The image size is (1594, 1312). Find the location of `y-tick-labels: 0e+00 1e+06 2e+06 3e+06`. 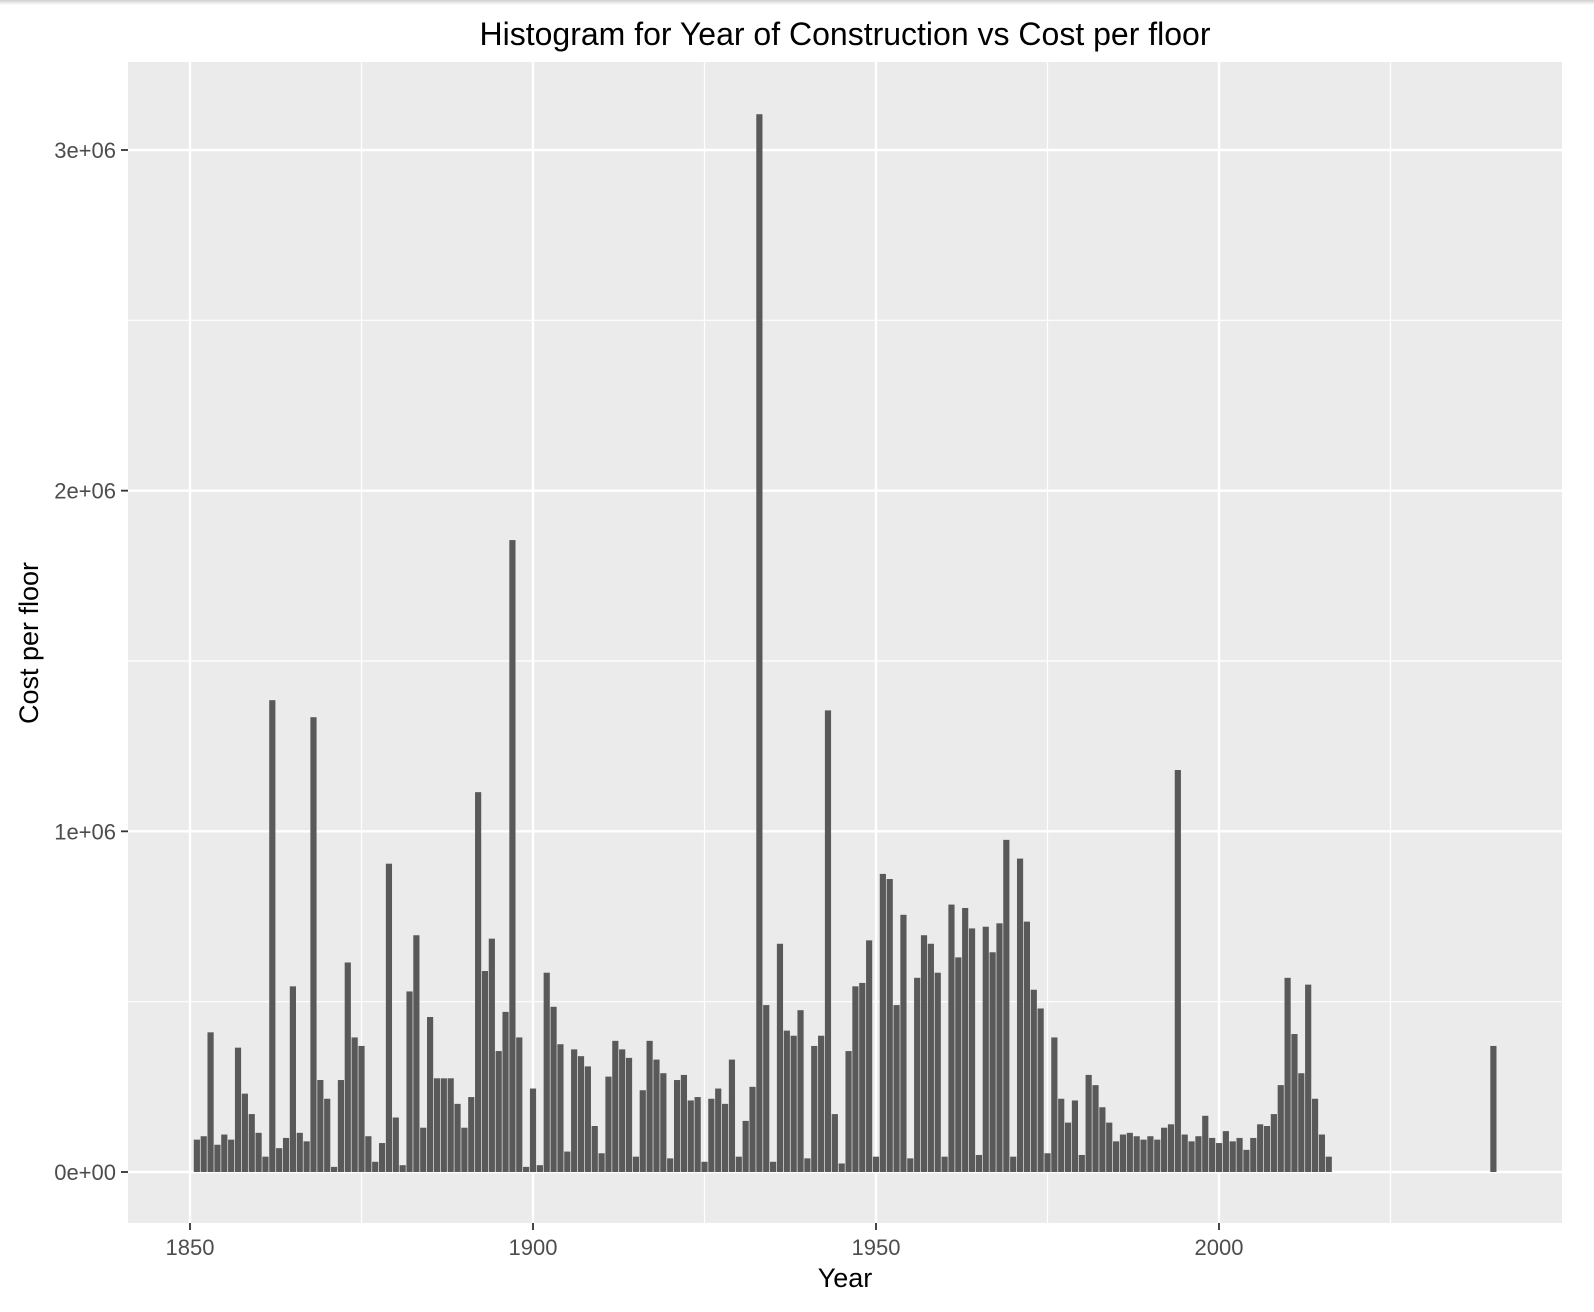

y-tick-labels: 0e+00 1e+06 2e+06 3e+06 is located at coordinates (85, 661).